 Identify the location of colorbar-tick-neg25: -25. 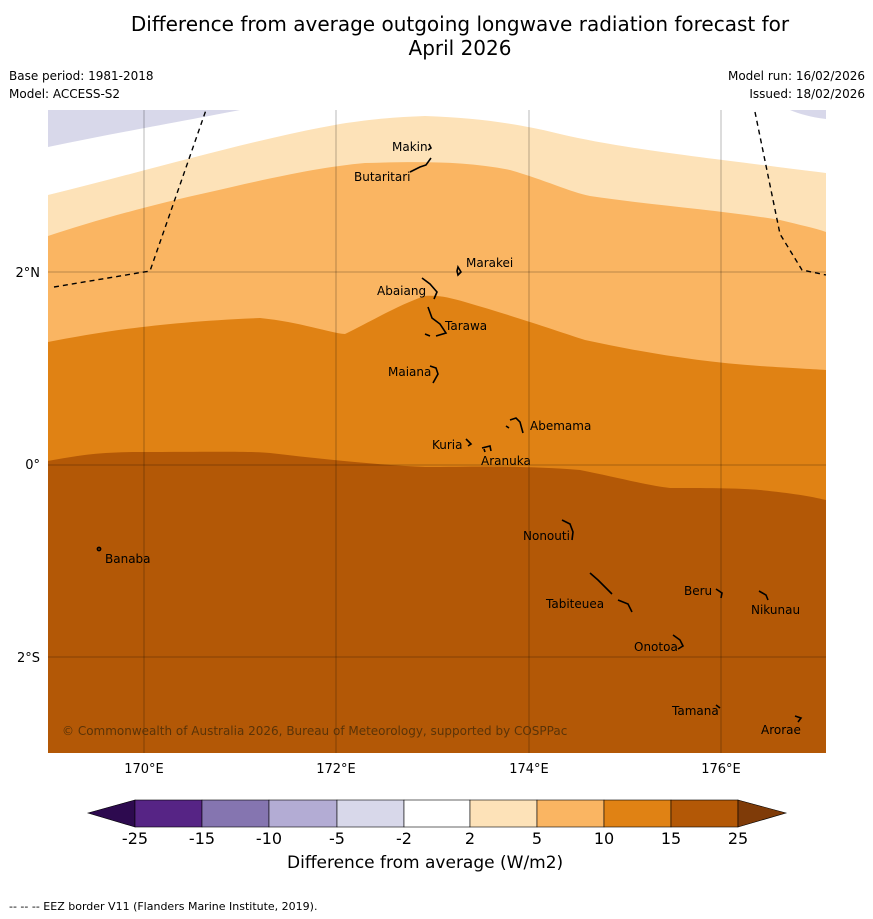
(135, 838).